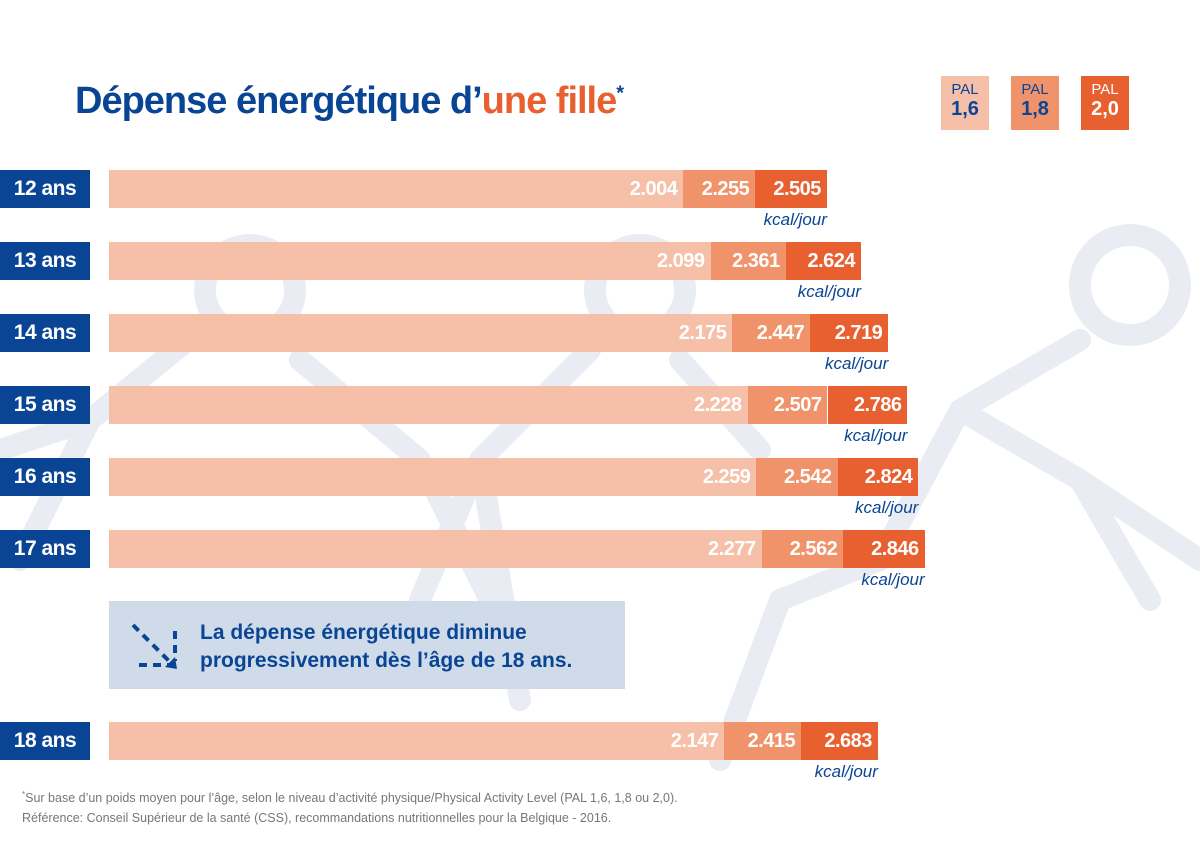 The height and width of the screenshot is (846, 1200). I want to click on bar-segment-pal-0: 2.277, so click(435, 549).